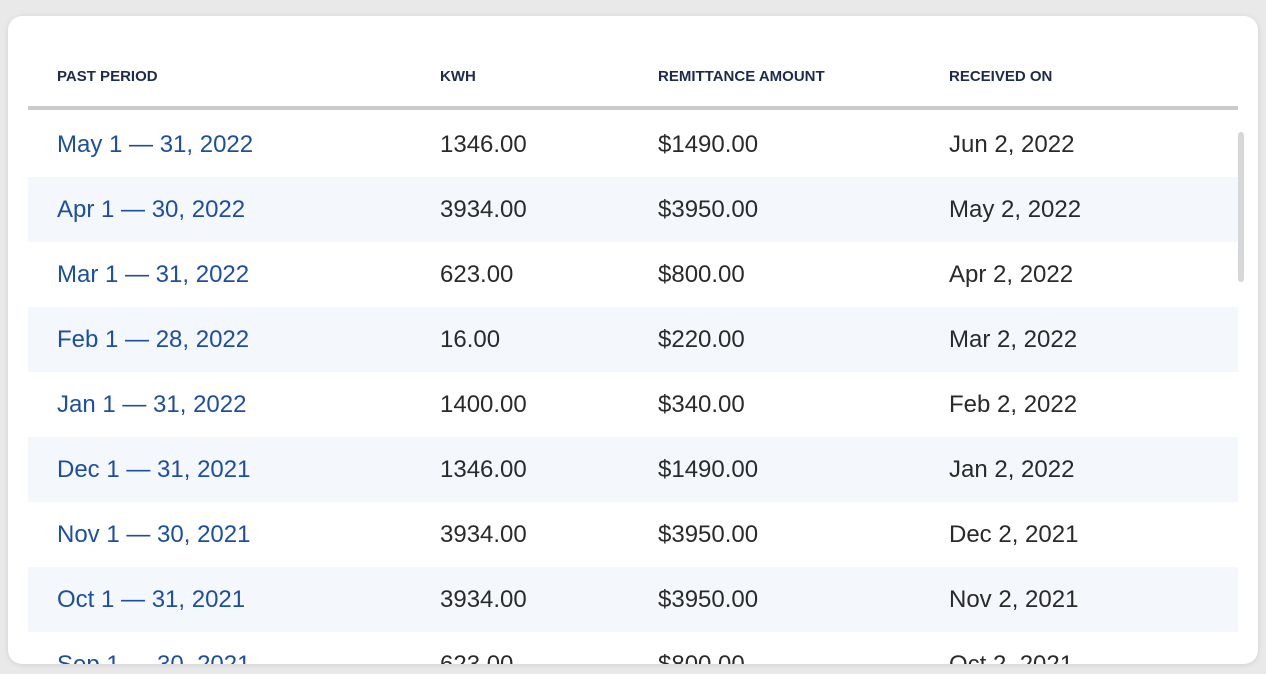  Describe the element at coordinates (1011, 274) in the screenshot. I see `received-on-date: Apr 2, 2022` at that location.